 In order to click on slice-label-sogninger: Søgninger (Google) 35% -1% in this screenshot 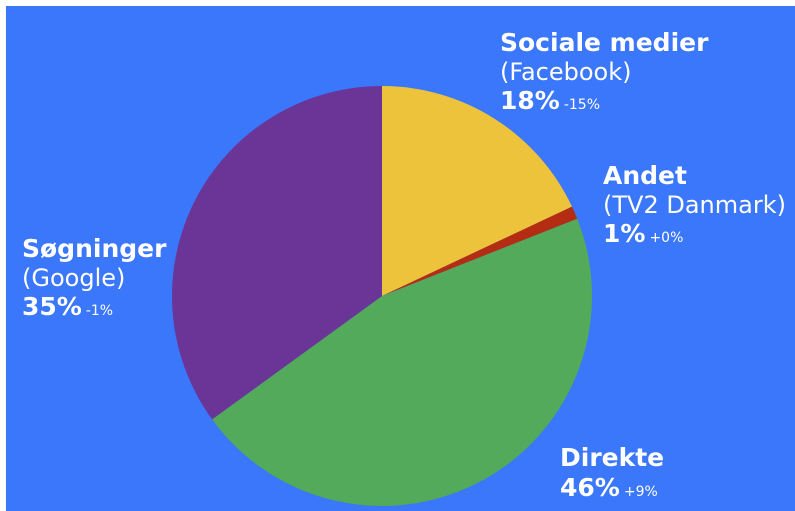, I will do `click(94, 277)`.